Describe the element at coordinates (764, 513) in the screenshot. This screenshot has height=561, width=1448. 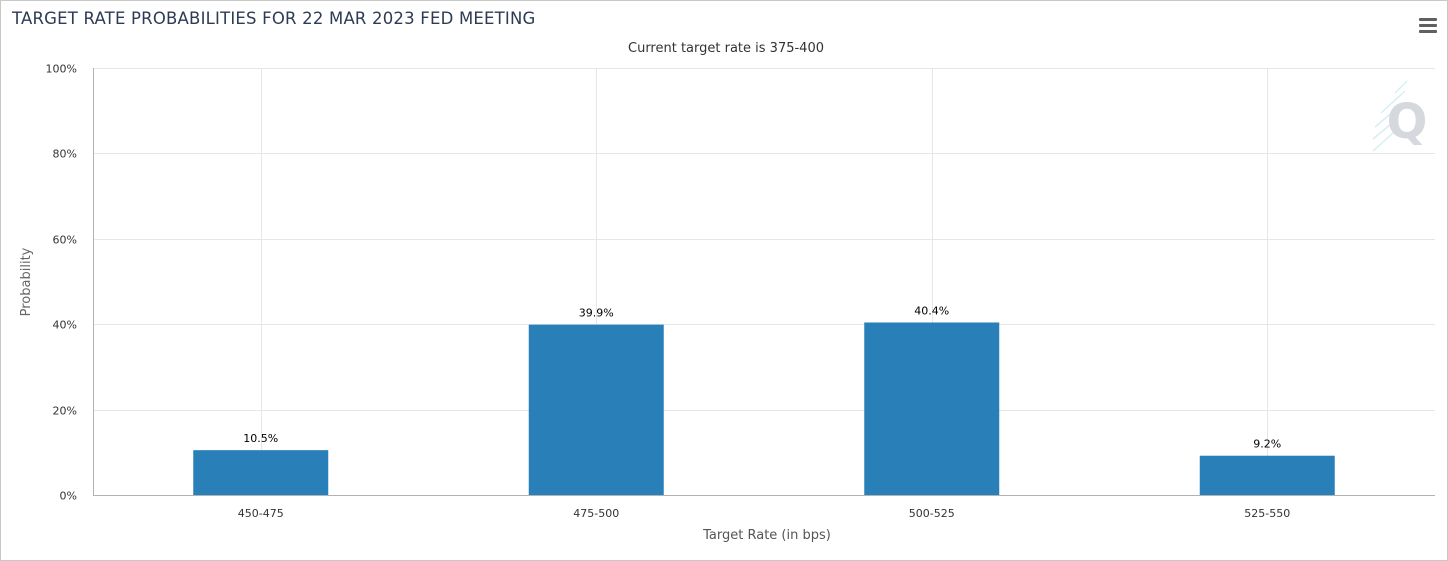
I see `x-axis-tick-labels: 450-475 475-500 500-525 525-550` at that location.